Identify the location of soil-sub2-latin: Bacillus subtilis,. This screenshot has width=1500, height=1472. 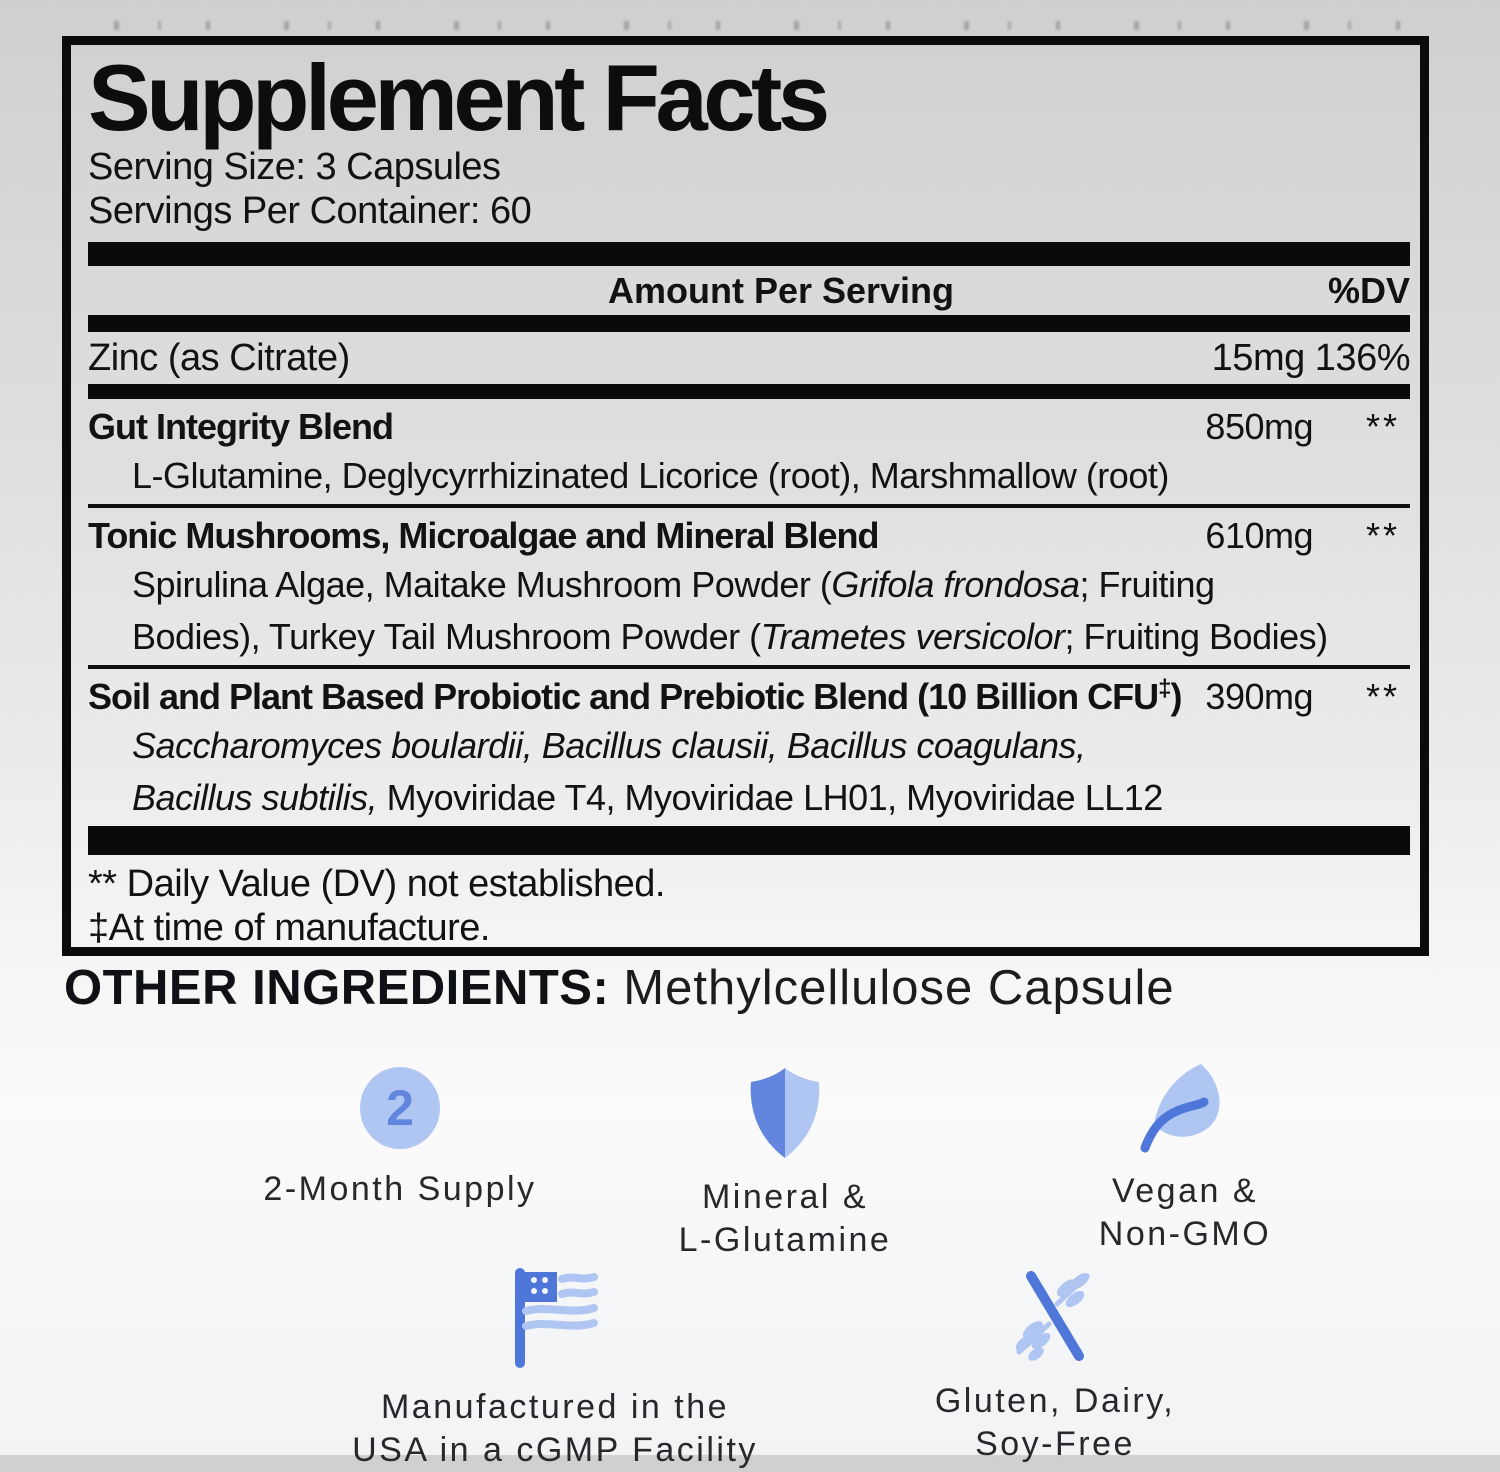
(255, 797).